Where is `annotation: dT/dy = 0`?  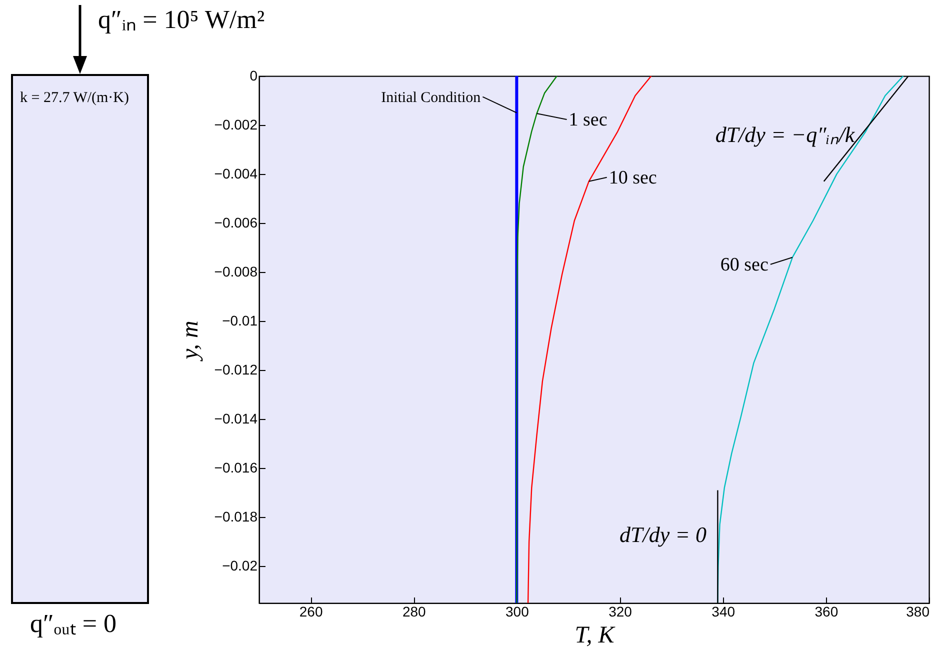
annotation: dT/dy = 0 is located at coordinates (663, 535).